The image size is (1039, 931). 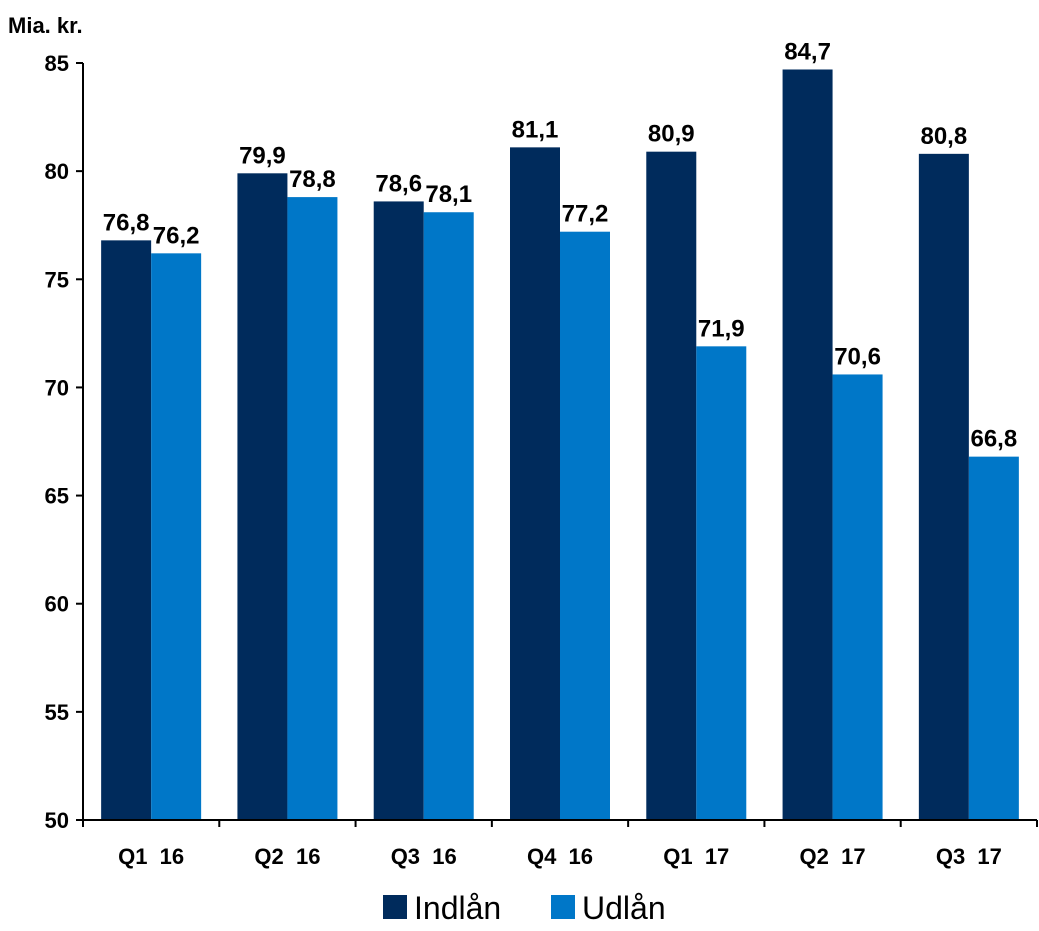 I want to click on y-tick-label-5: 75, so click(x=57, y=279).